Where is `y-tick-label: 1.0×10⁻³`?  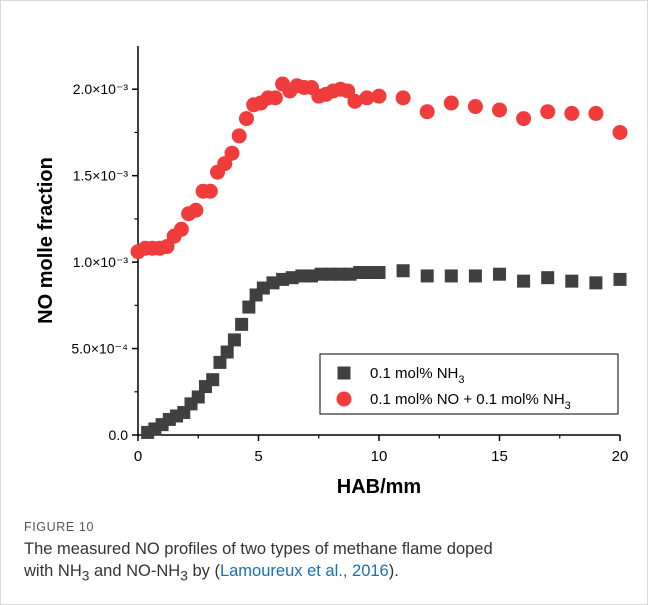
y-tick-label: 1.0×10⁻³ is located at coordinates (101, 262).